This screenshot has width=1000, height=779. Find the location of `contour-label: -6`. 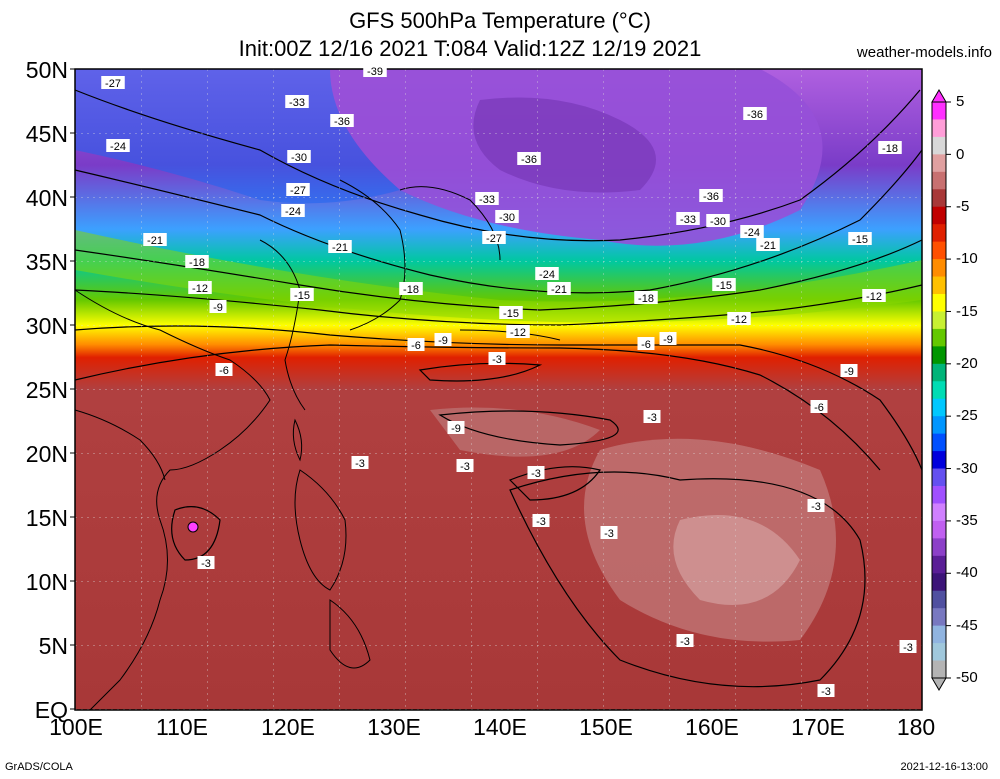

contour-label: -6 is located at coordinates (416, 345).